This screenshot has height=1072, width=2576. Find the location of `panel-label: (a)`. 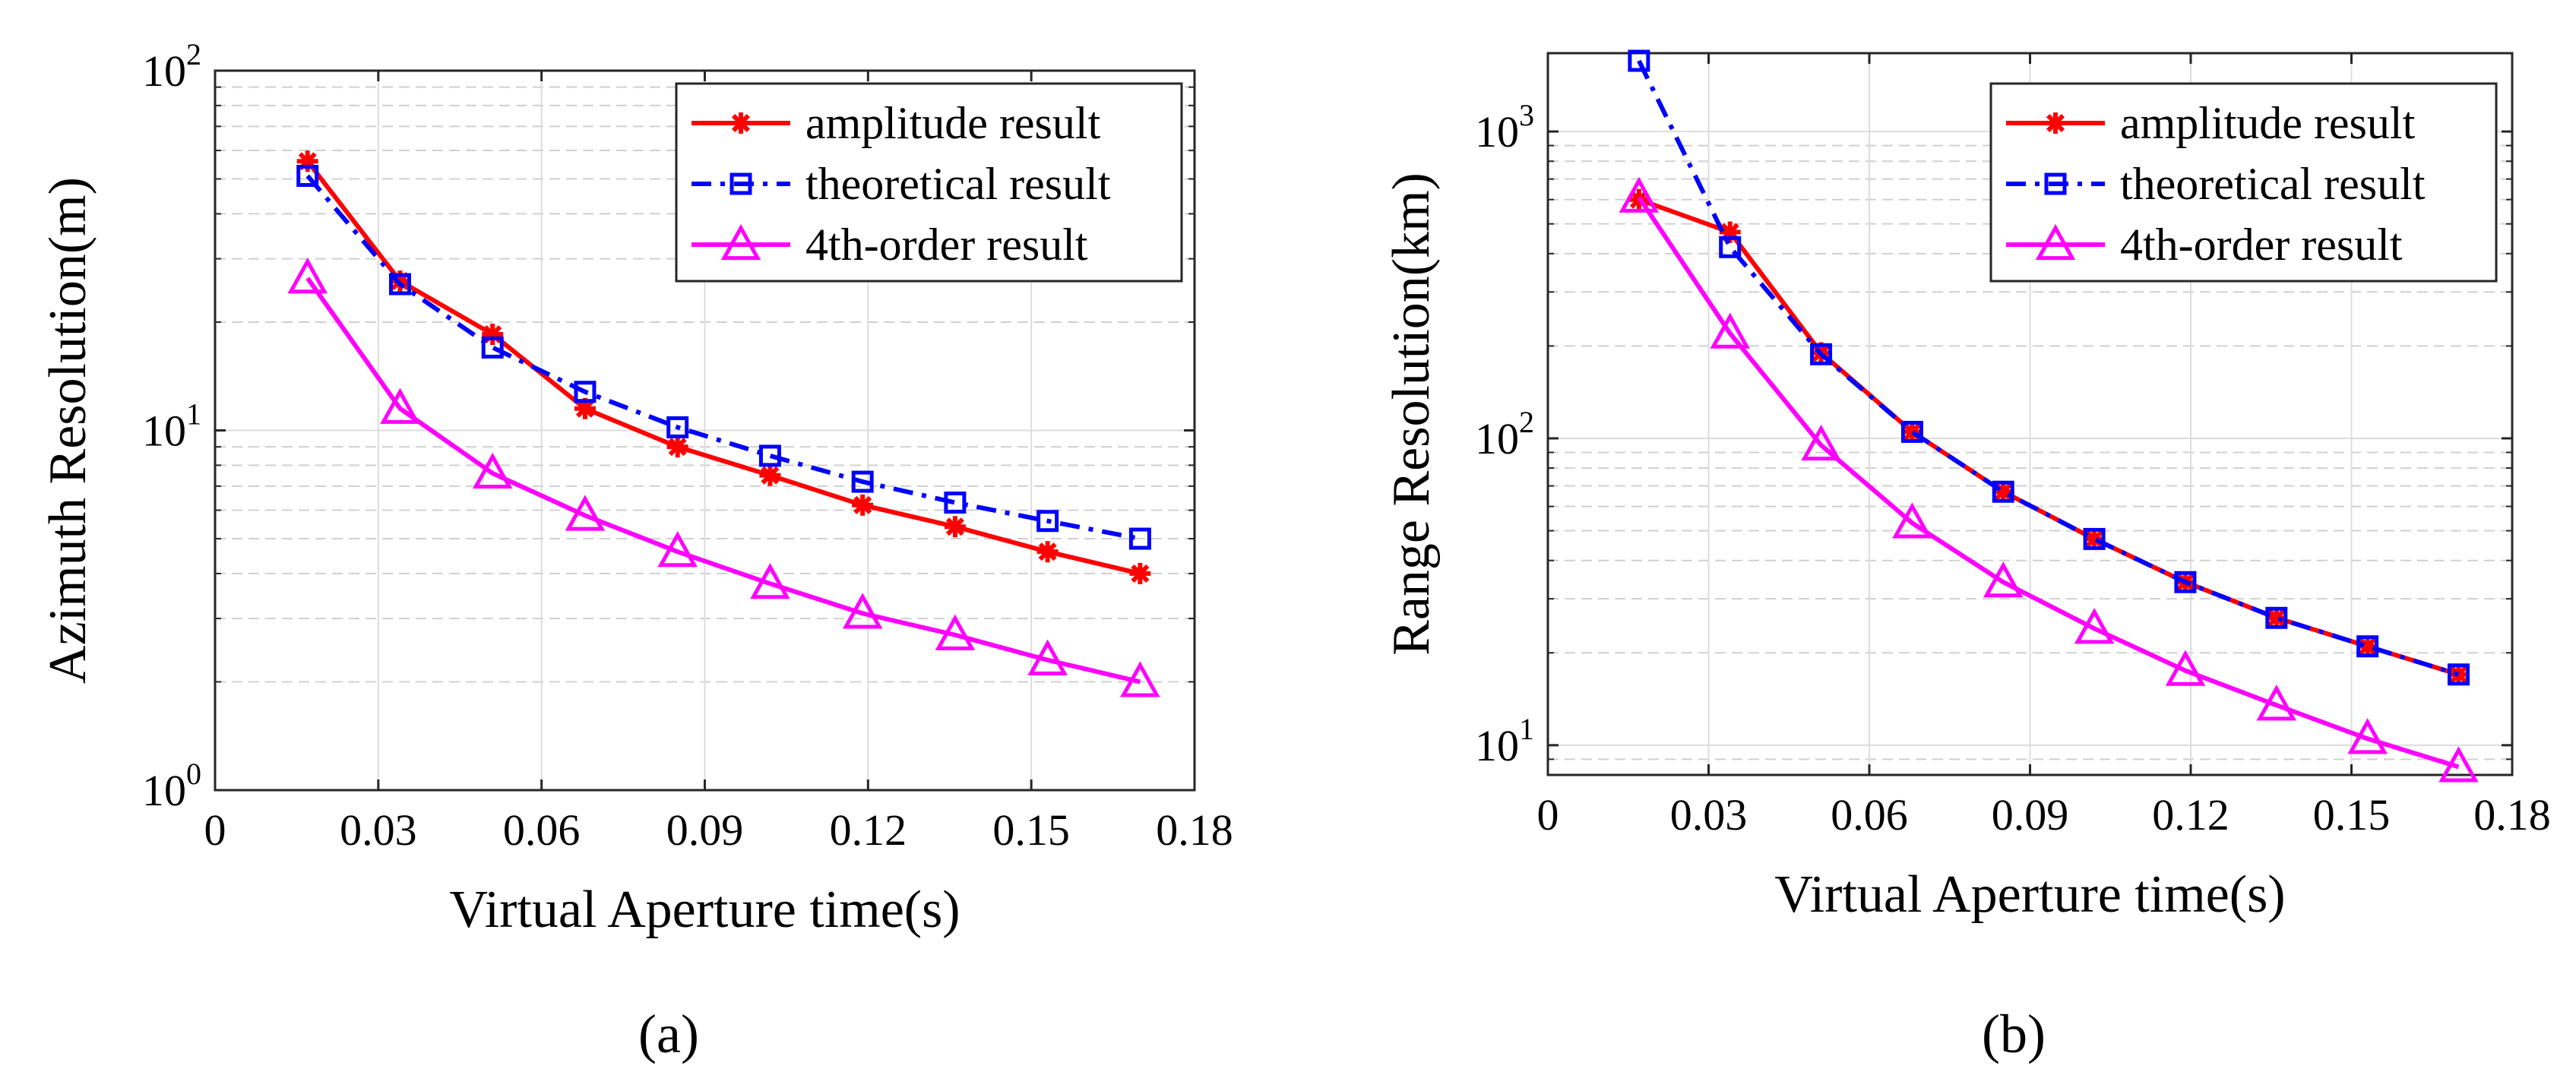

panel-label: (a) is located at coordinates (668, 1034).